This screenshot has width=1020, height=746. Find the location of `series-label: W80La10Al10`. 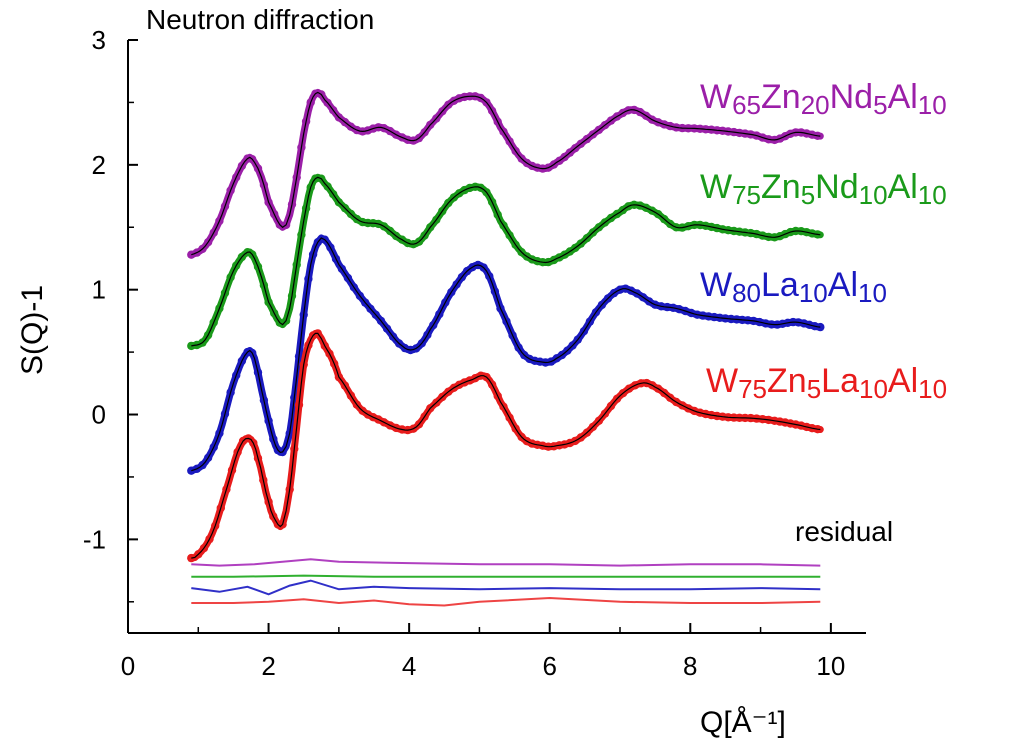

series-label: W80La10Al10 is located at coordinates (793, 287).